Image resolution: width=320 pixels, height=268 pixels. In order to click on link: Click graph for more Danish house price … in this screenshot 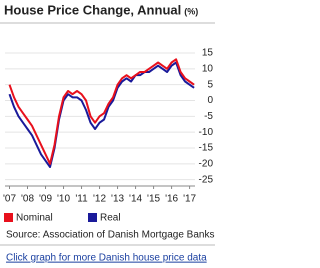, I will do `click(106, 258)`.